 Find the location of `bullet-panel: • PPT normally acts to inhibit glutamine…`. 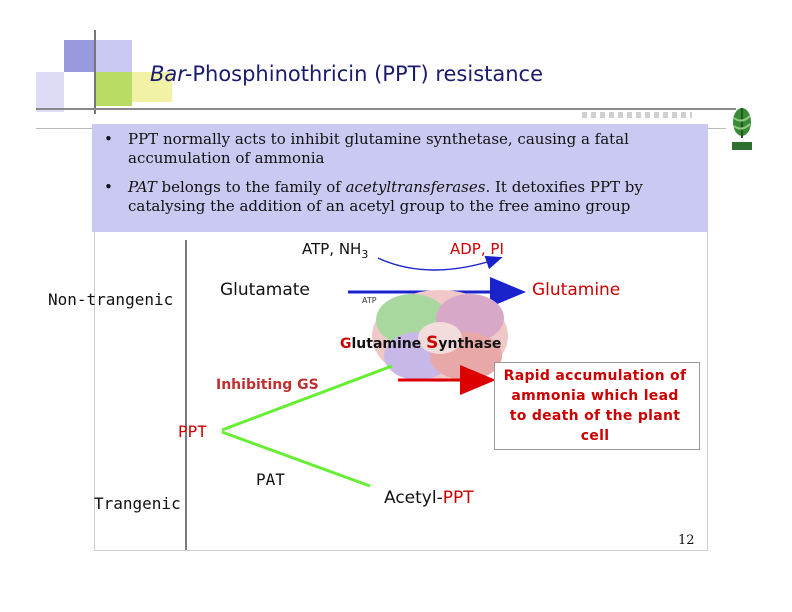

bullet-panel: • PPT normally acts to inhibit glutamine… is located at coordinates (400, 178).